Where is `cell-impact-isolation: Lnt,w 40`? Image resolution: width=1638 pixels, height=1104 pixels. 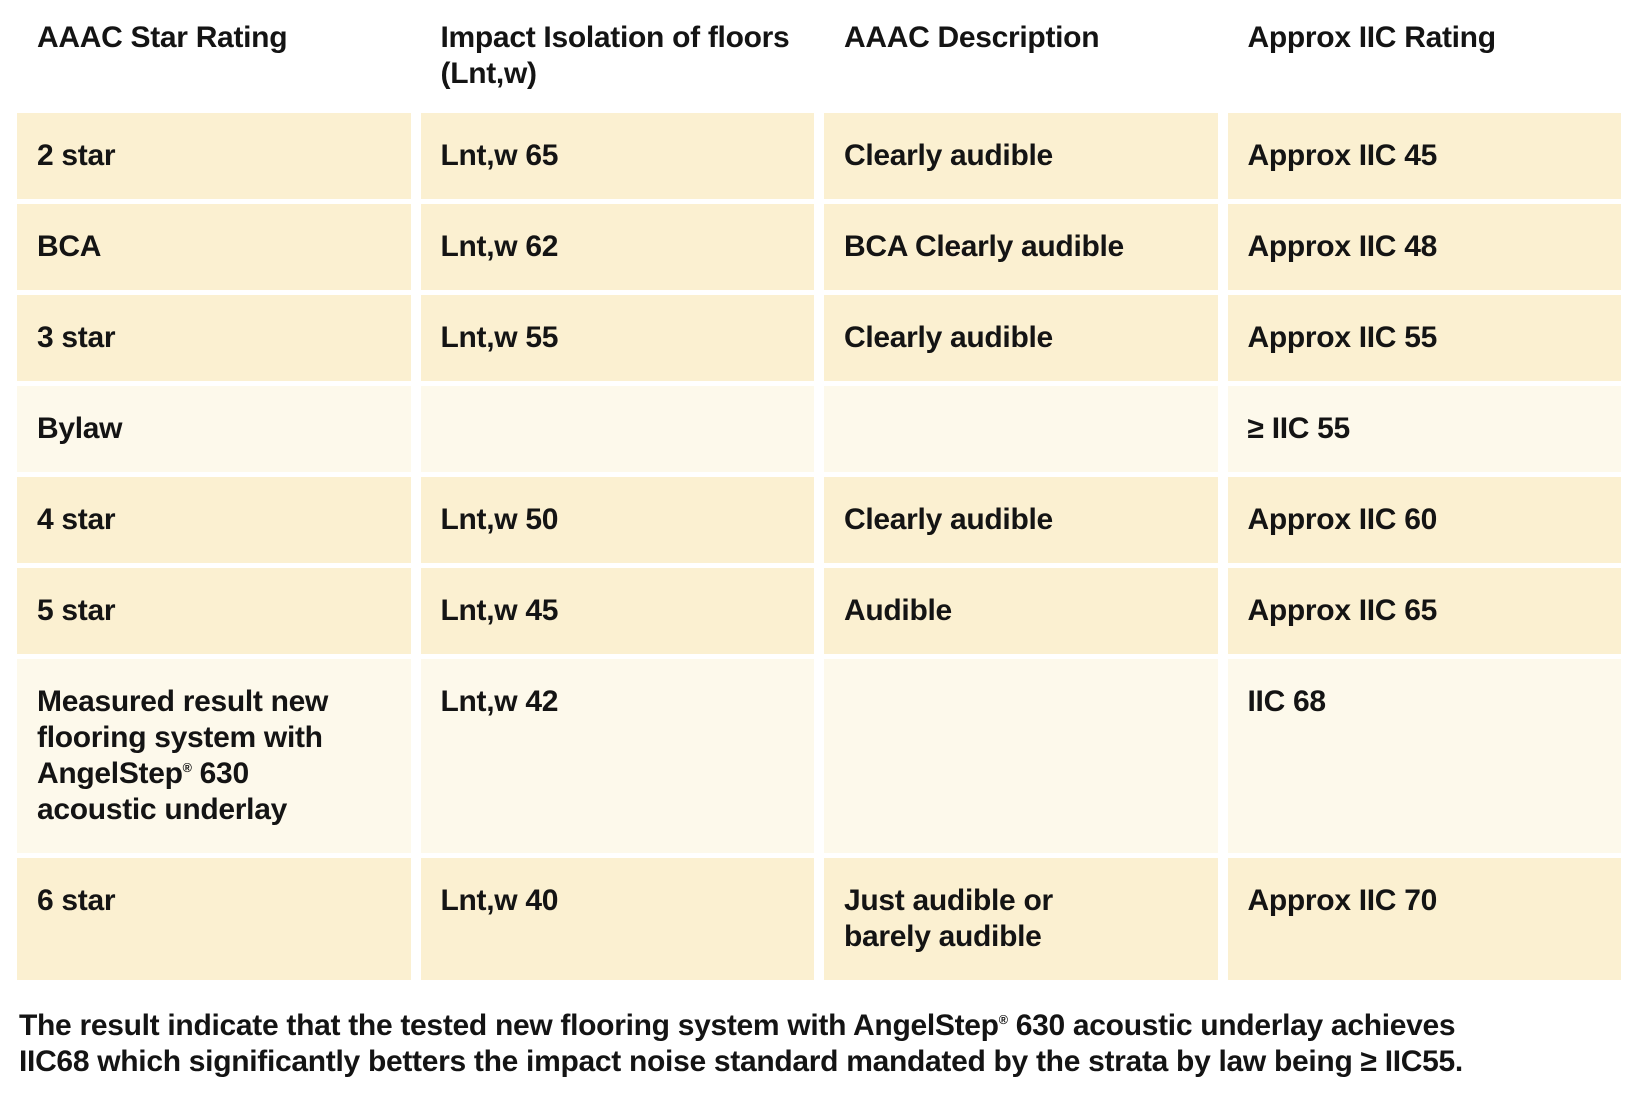
cell-impact-isolation: Lnt,w 40 is located at coordinates (617, 919).